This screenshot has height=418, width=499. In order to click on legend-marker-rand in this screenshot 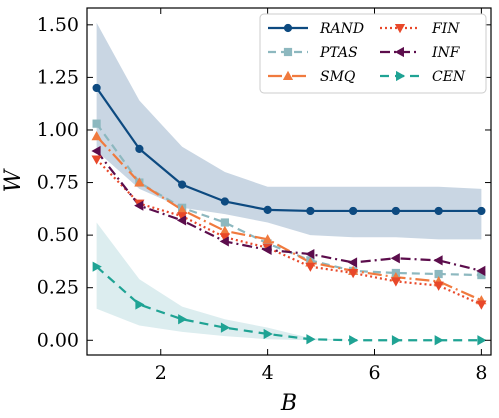, I will do `click(288, 28)`.